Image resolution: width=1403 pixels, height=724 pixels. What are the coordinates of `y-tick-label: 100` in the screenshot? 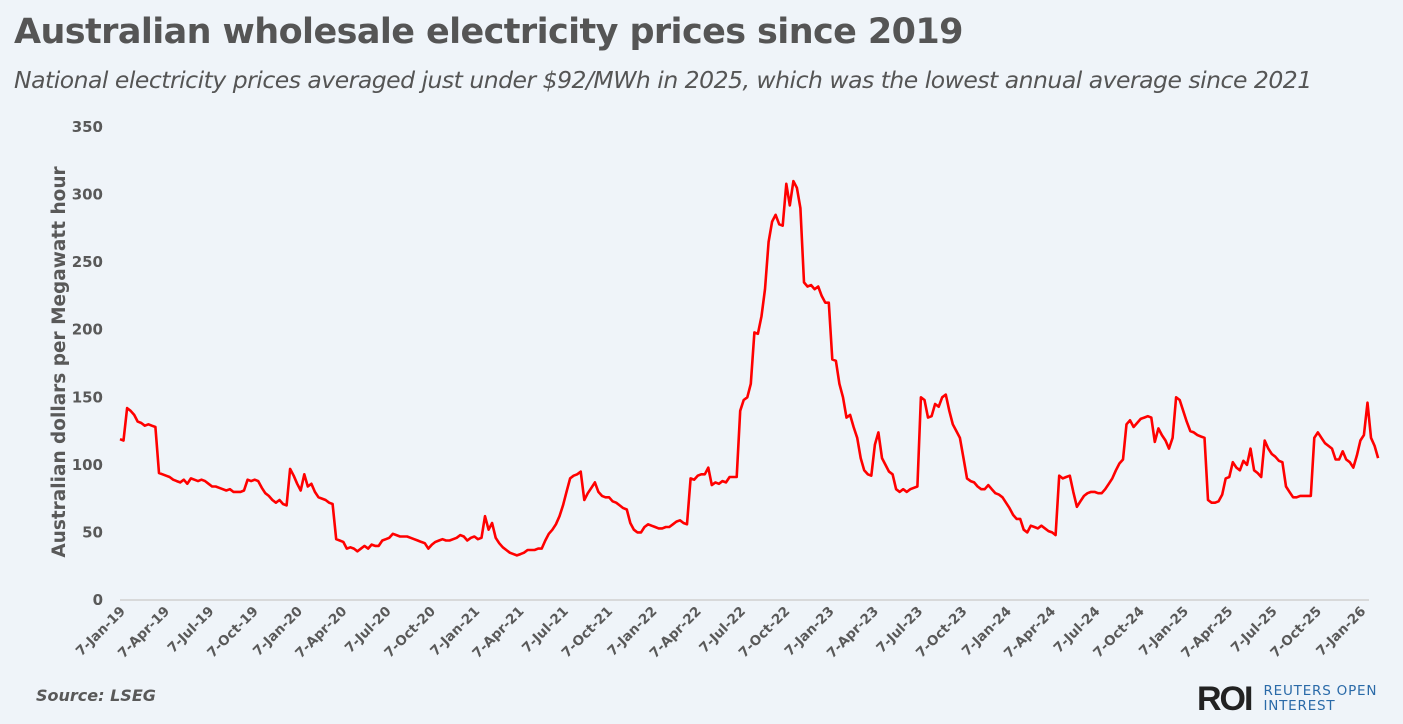 It's located at (87, 465).